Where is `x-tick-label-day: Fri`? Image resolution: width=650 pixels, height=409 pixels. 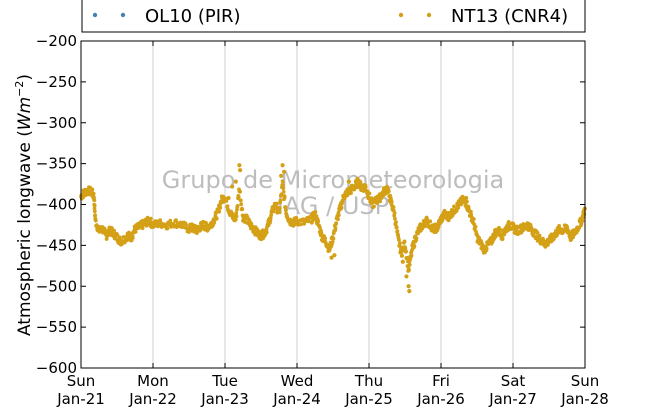
x-tick-label-day: Fri is located at coordinates (441, 381).